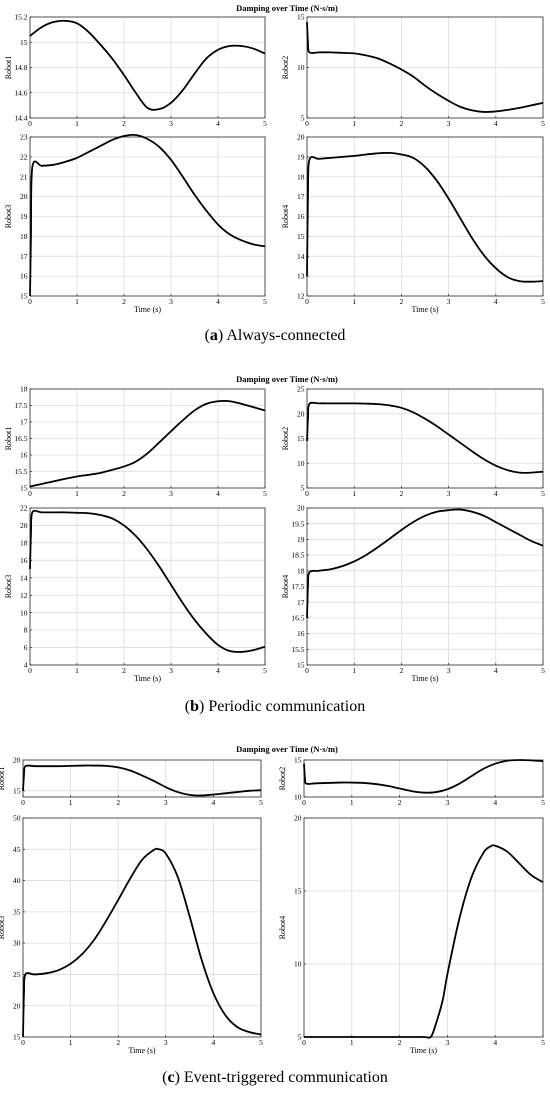 The height and width of the screenshot is (1094, 550). I want to click on panel-11-xtick-label-4: 4, so click(495, 1042).